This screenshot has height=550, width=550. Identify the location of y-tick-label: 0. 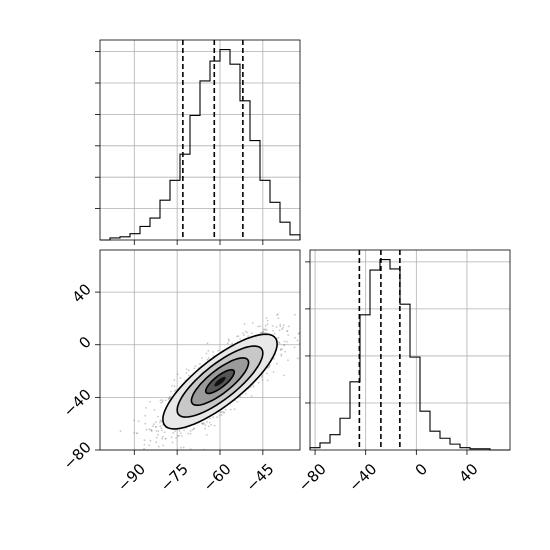
(84, 342).